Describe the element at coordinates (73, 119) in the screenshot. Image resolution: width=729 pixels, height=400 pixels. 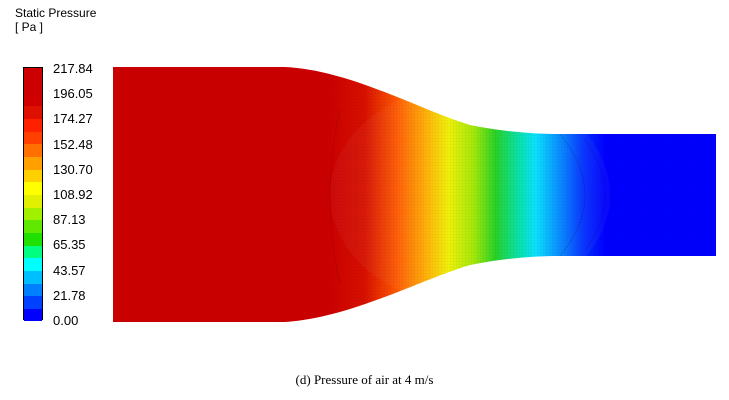
I see `colorbar-tick-label: 174.27` at that location.